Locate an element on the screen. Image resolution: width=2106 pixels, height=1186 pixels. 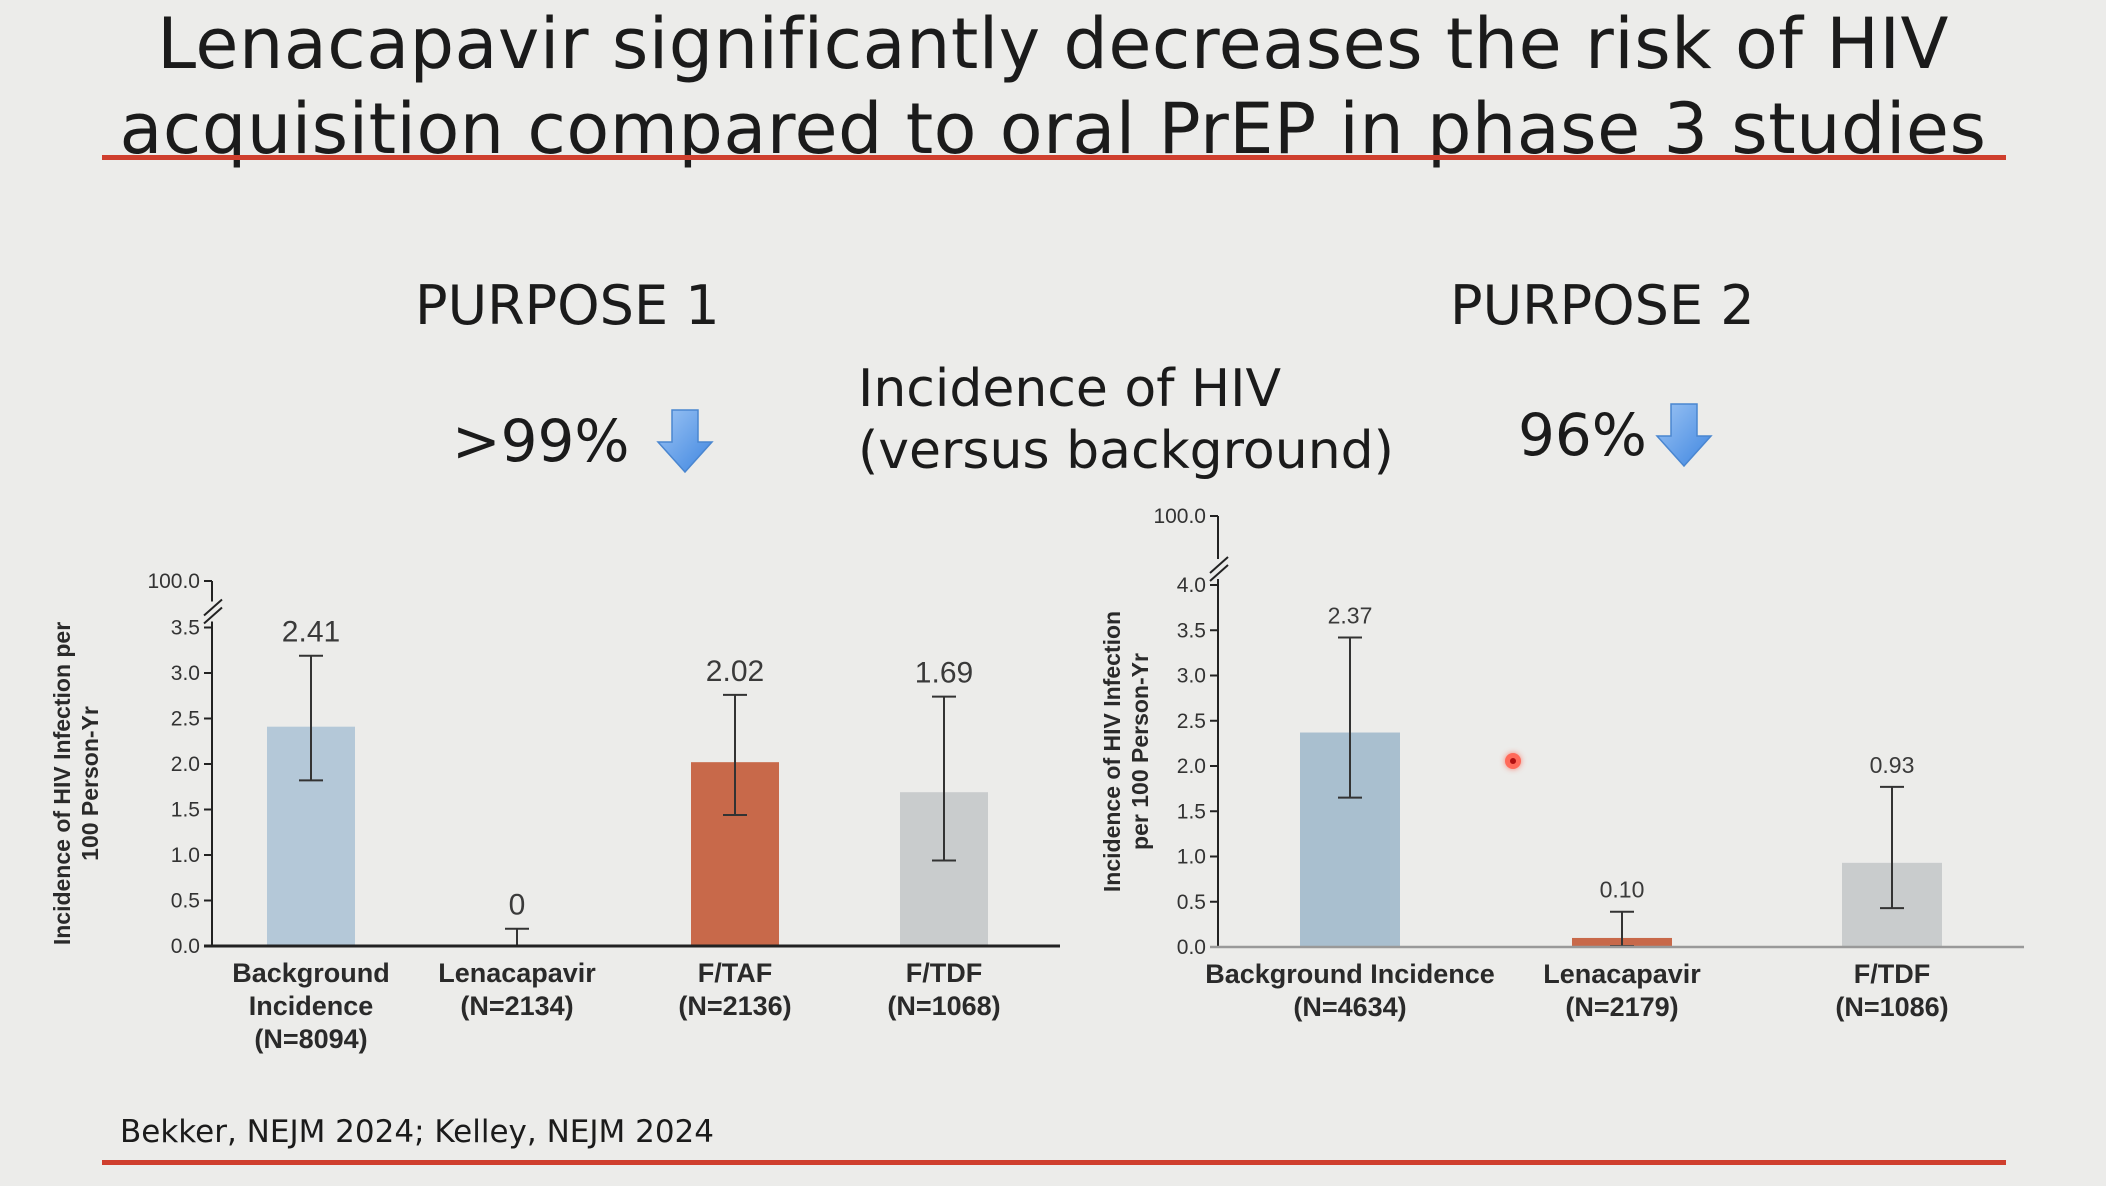
p1-y-tick-label: 100.0 is located at coordinates (173, 581).